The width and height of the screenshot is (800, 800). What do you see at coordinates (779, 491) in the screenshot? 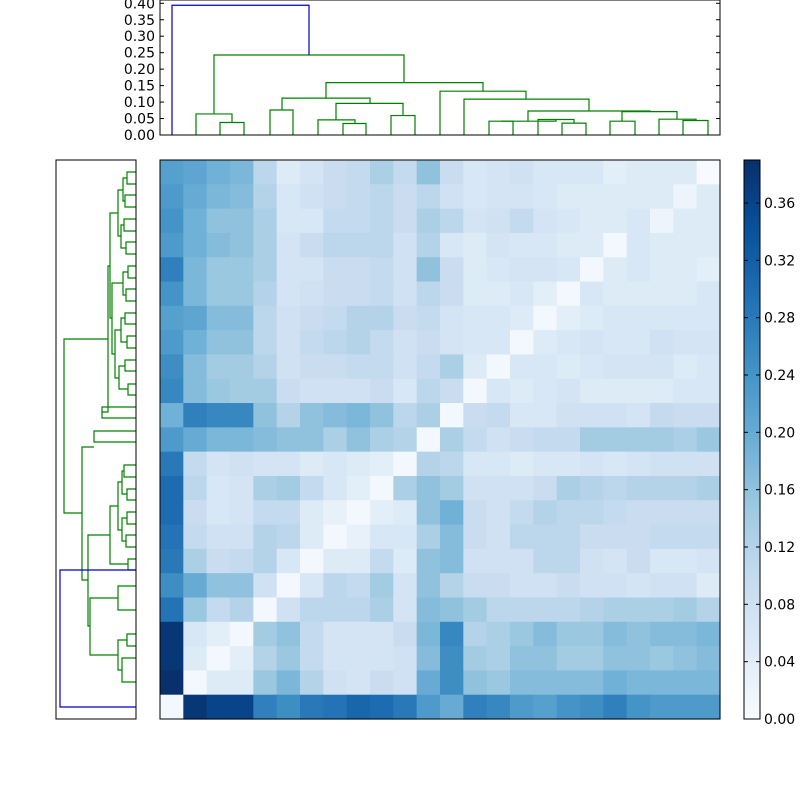
I see `colorbar-tick-label: 0.16` at bounding box center [779, 491].